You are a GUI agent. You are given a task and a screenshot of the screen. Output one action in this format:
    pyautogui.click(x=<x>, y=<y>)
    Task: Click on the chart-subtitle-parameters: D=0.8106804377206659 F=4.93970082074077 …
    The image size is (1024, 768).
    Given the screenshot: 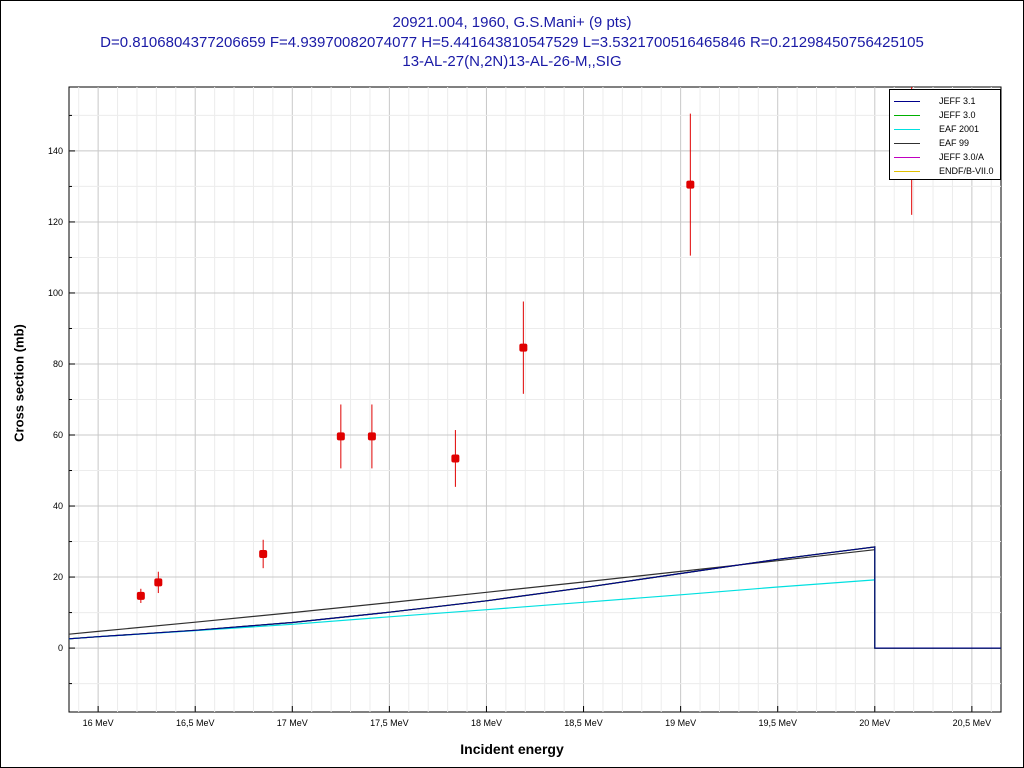 What is the action you would take?
    pyautogui.click(x=512, y=42)
    